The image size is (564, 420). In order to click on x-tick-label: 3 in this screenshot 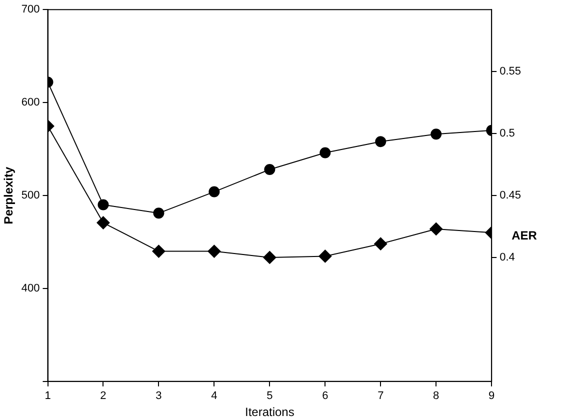, I will do `click(159, 396)`.